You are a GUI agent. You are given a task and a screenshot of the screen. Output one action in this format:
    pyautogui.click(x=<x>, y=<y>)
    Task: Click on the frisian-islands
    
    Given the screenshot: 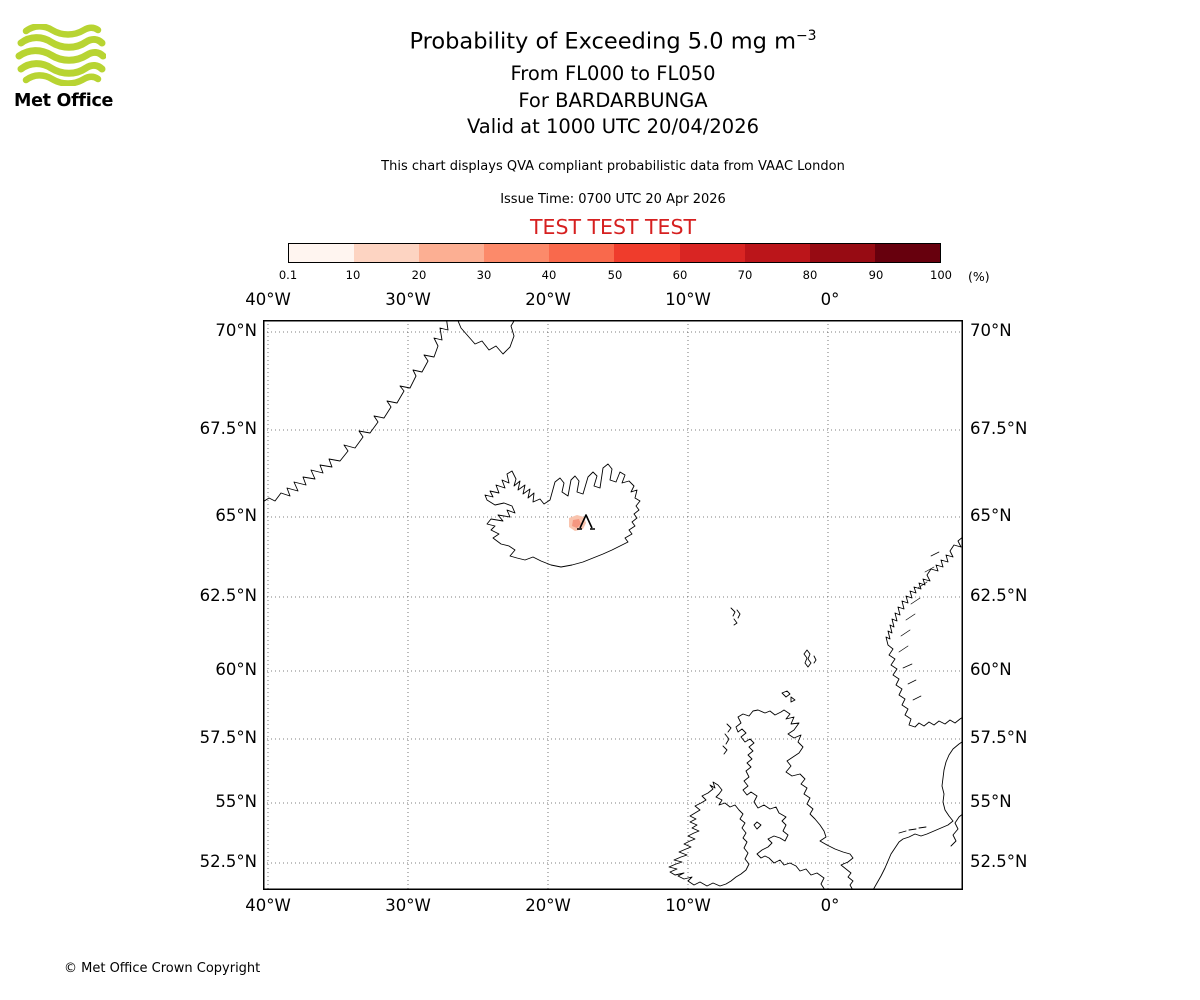 What is the action you would take?
    pyautogui.click(x=912, y=830)
    